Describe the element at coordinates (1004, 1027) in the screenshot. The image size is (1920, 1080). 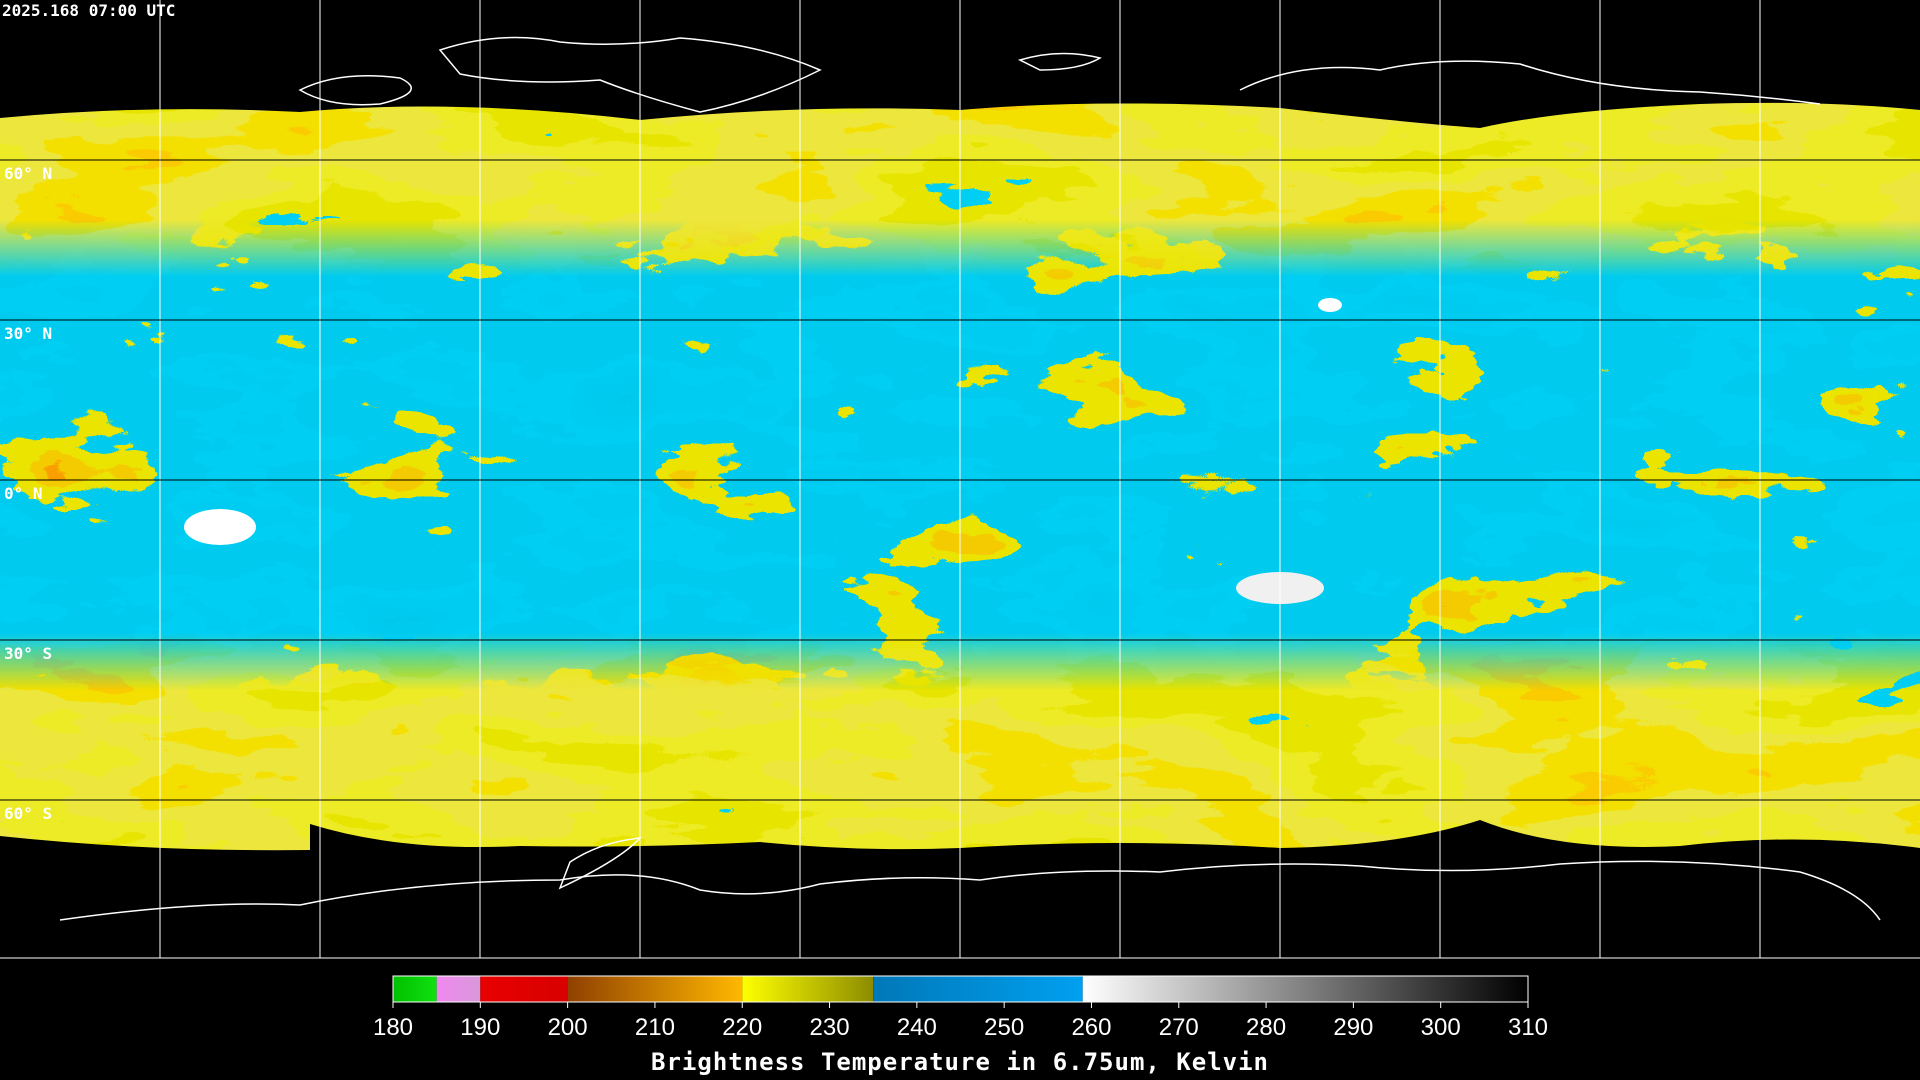
I see `colorbar-tick-label: 250` at that location.